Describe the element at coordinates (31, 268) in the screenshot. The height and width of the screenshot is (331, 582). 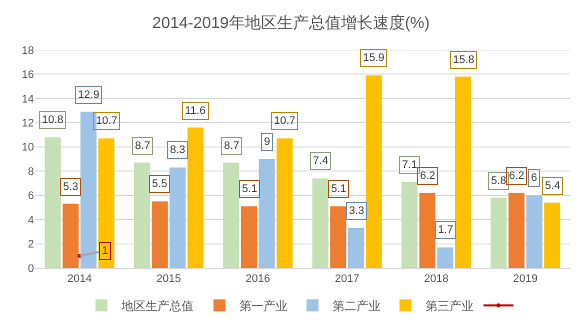
I see `y-tick-label: 0` at that location.